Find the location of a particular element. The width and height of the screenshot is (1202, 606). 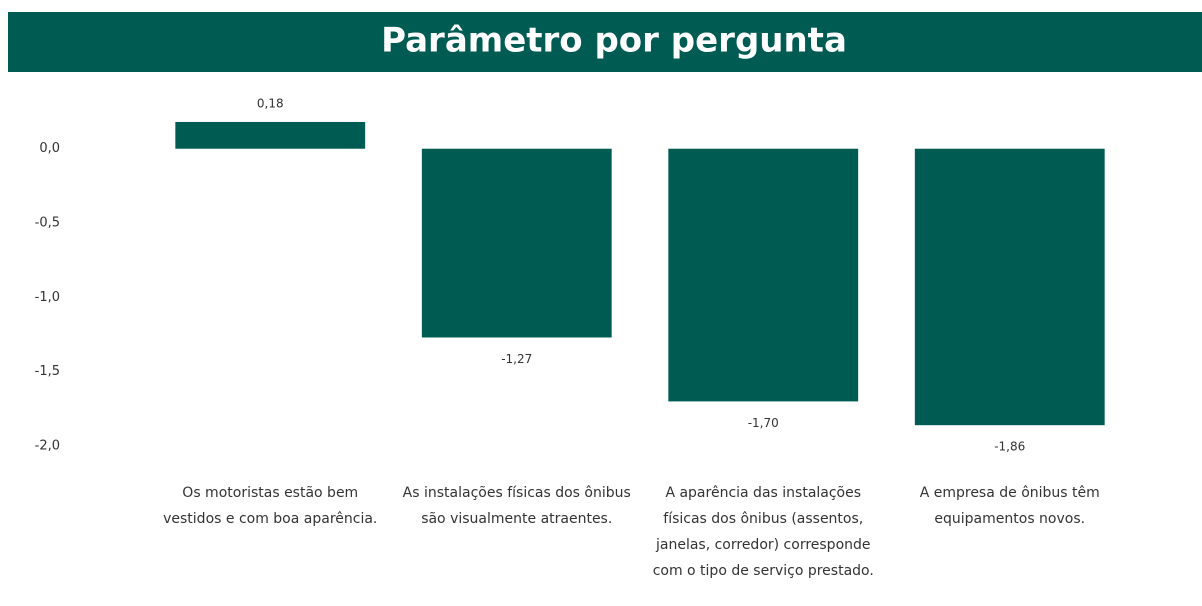

y-tick-label: -0,5 is located at coordinates (47, 223).